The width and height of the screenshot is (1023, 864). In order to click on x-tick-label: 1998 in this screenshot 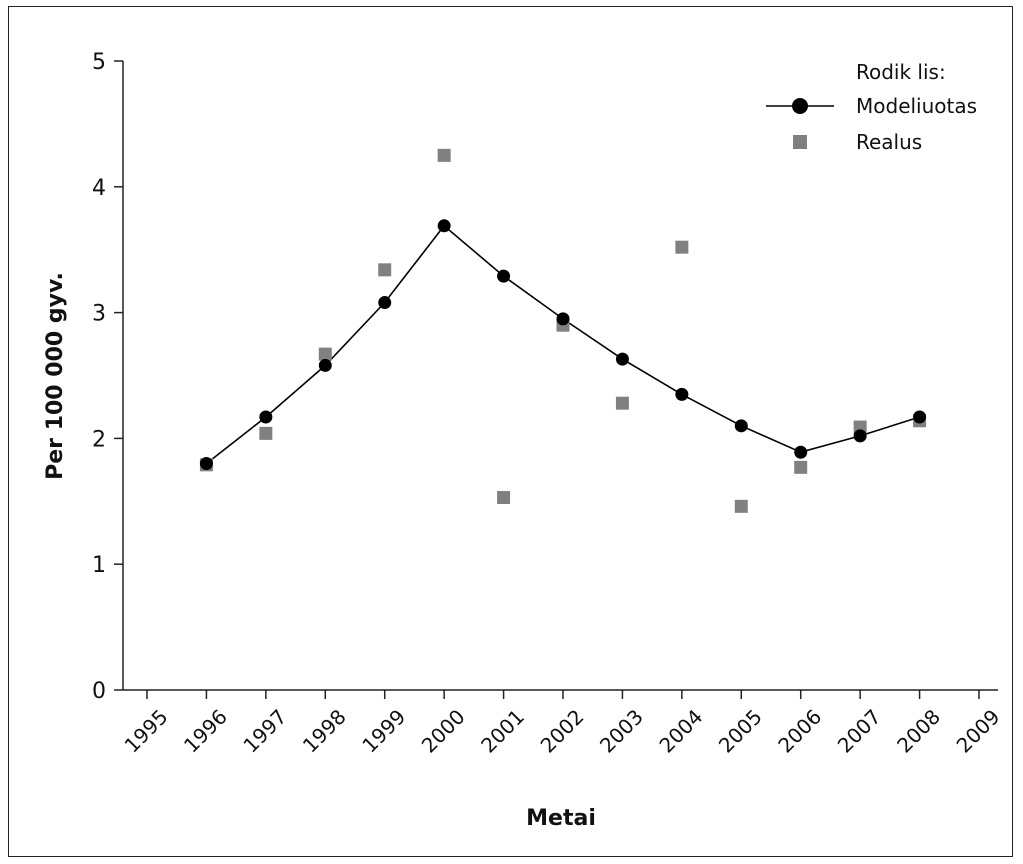, I will do `click(324, 731)`.